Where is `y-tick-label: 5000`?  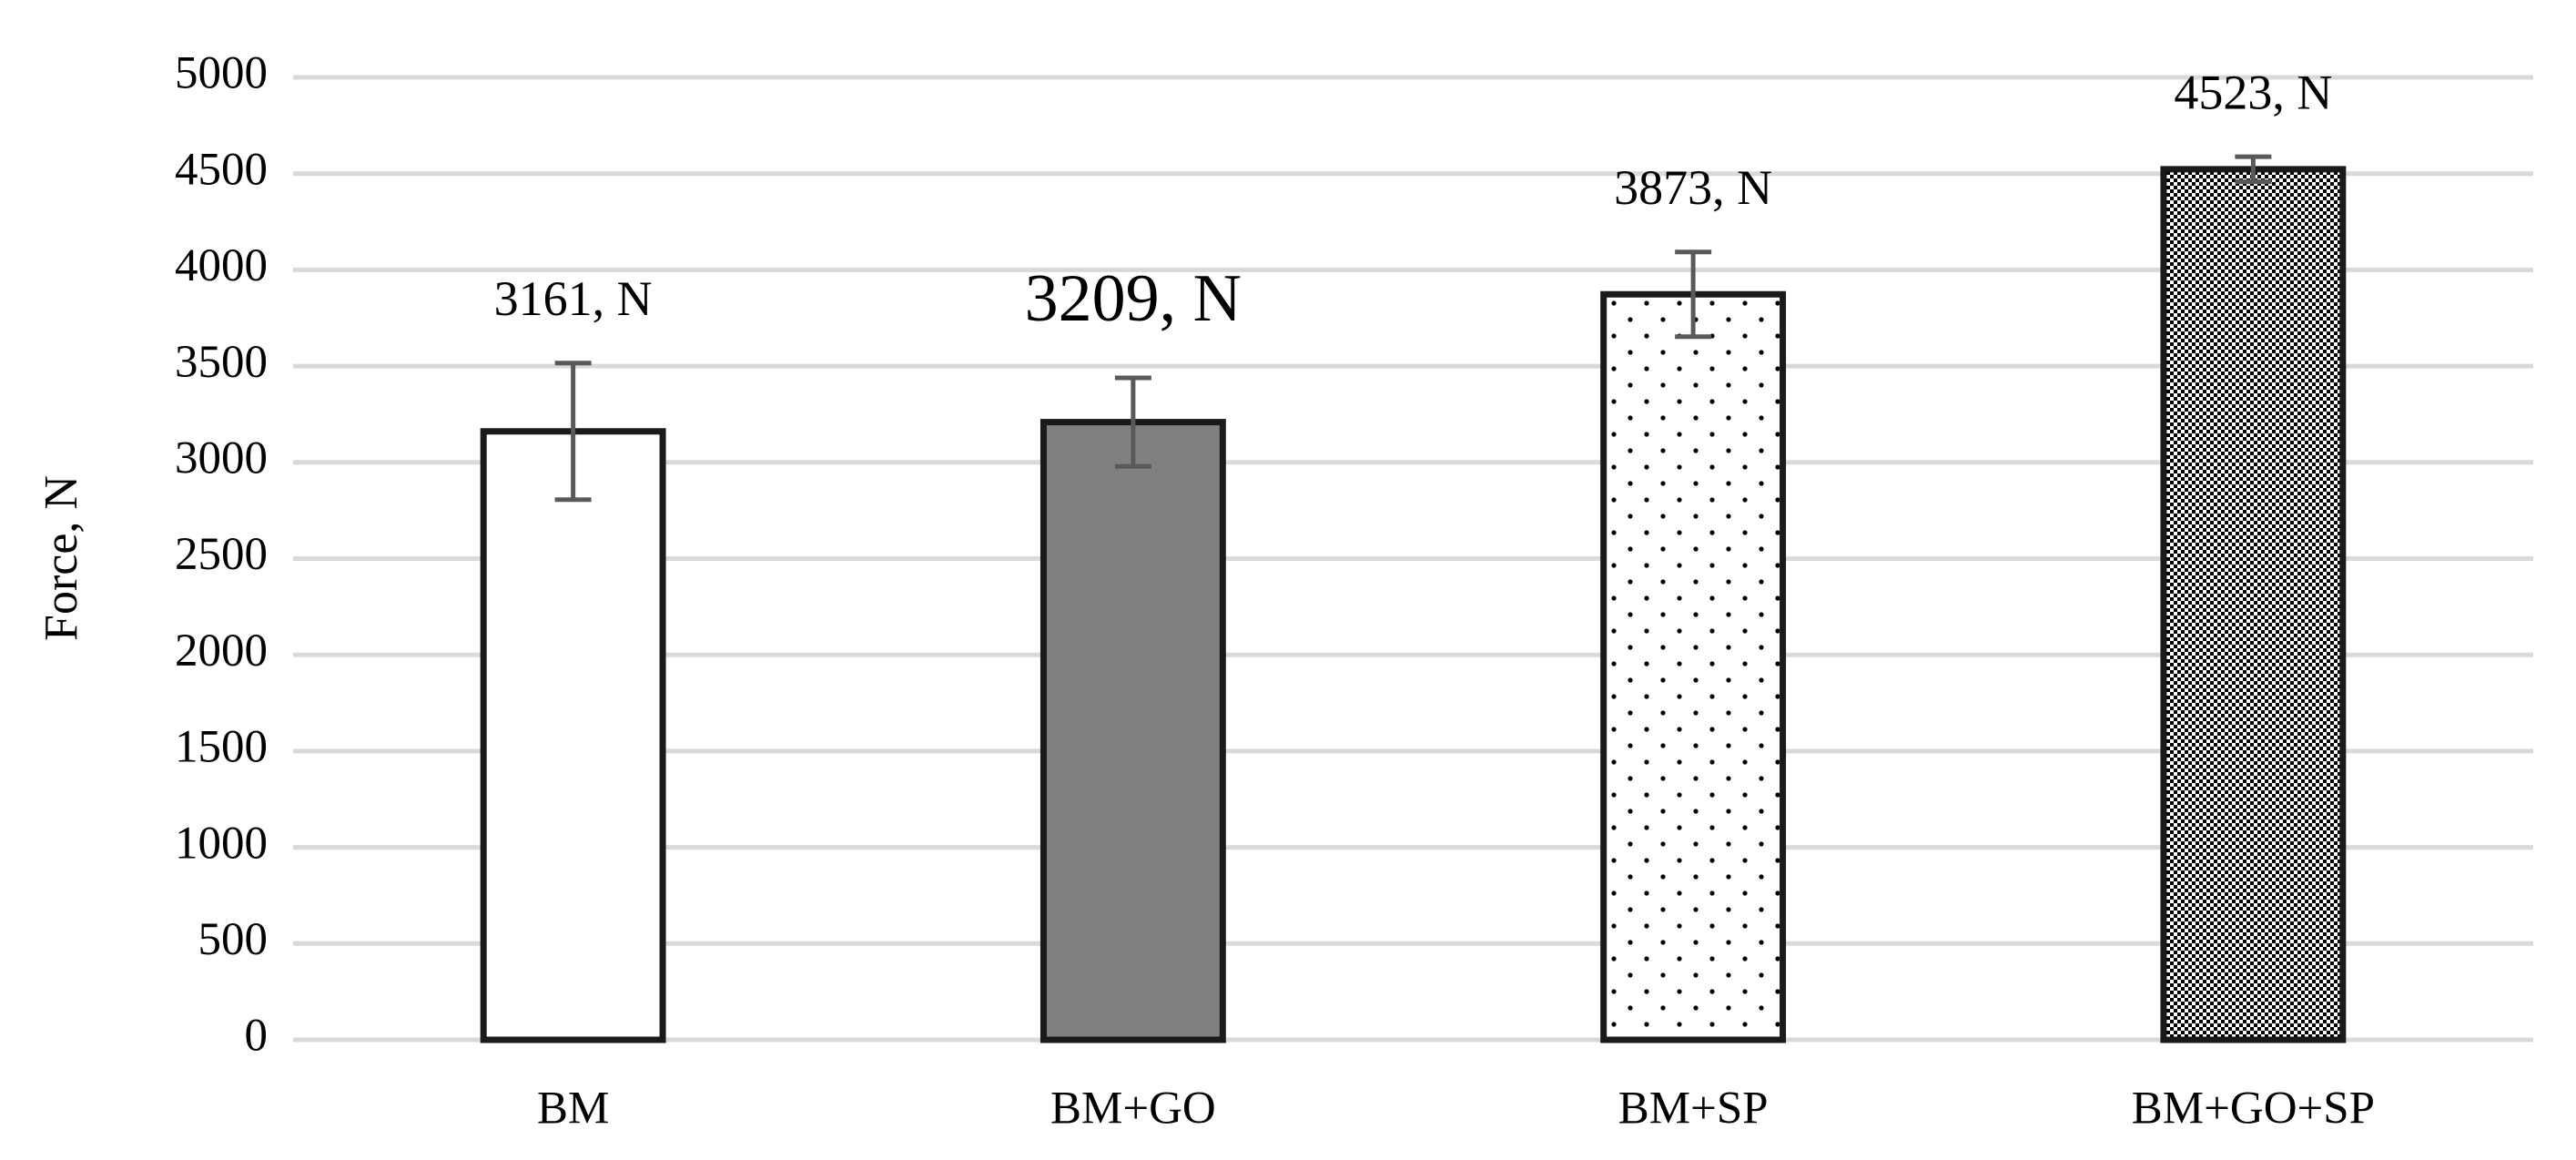 y-tick-label: 5000 is located at coordinates (221, 73).